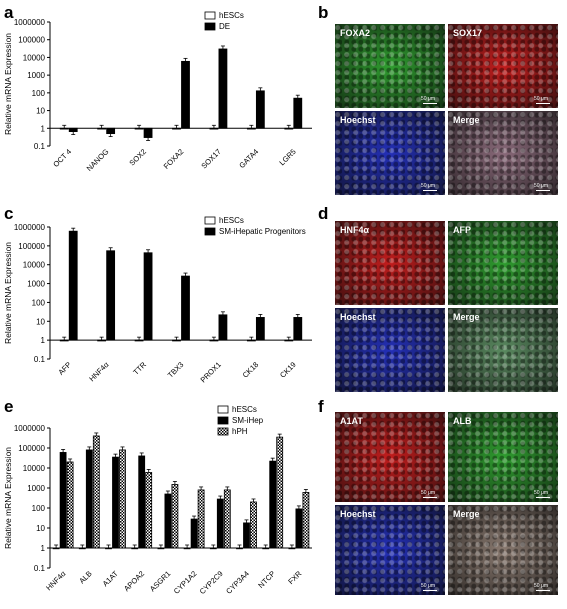 Image resolution: width=567 pixels, height=609 pixels. I want to click on x-tick-label: LGR5, so click(287, 157).